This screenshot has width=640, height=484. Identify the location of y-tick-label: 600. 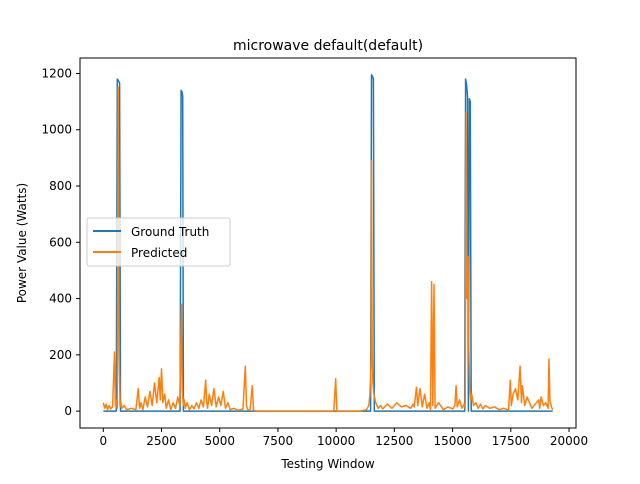
(60, 242).